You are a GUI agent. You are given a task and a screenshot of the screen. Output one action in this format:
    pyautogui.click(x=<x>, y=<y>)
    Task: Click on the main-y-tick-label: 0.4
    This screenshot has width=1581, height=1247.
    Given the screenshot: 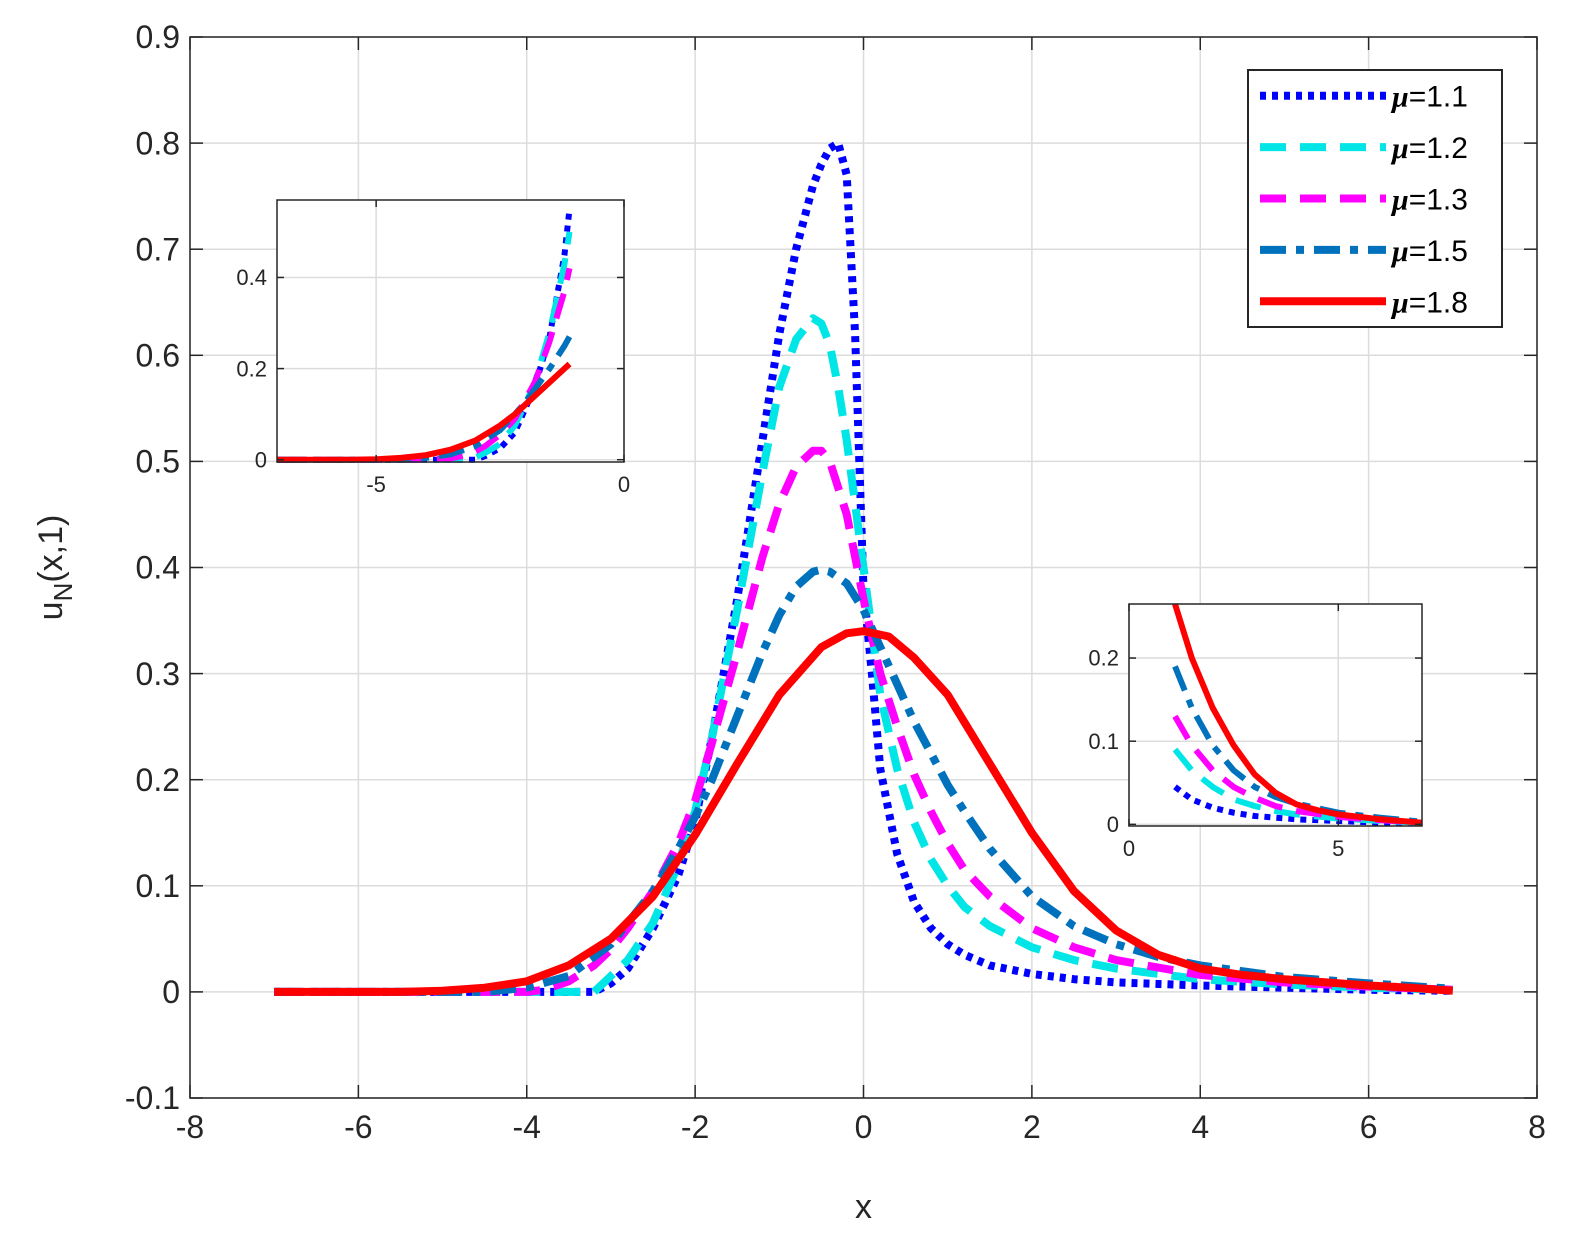 What is the action you would take?
    pyautogui.click(x=158, y=568)
    